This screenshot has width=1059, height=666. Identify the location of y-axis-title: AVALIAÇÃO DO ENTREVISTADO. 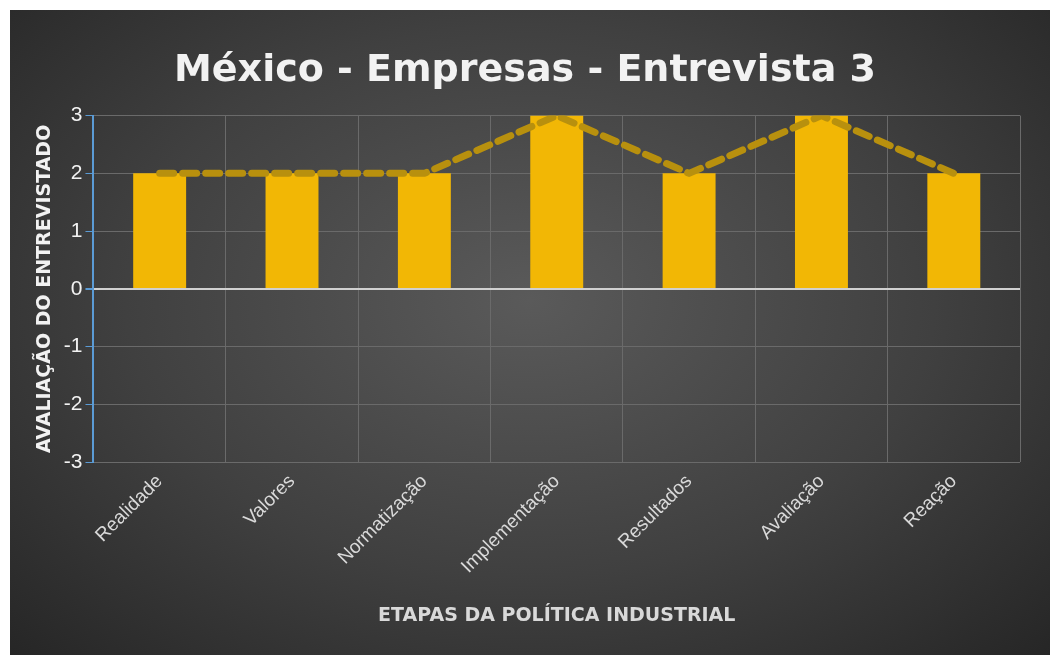
(43, 289).